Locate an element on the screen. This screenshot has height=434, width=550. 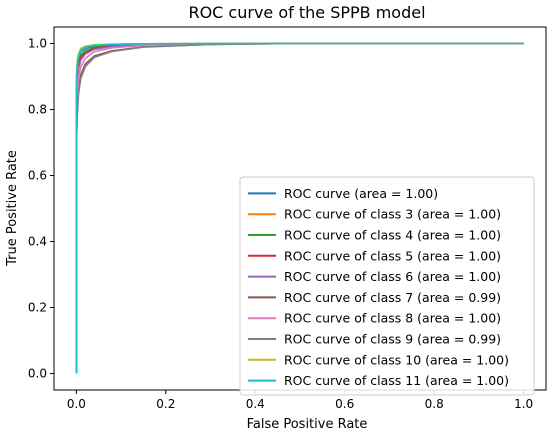
legend-label-9: ROC curve of class 10 (area = 1.00) is located at coordinates (396, 359).